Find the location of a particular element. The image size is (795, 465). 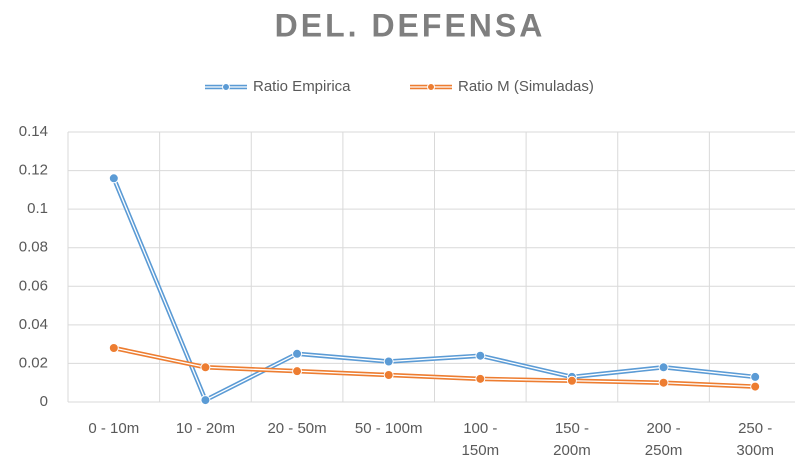

y-tick-label: 0.08 is located at coordinates (33, 247).